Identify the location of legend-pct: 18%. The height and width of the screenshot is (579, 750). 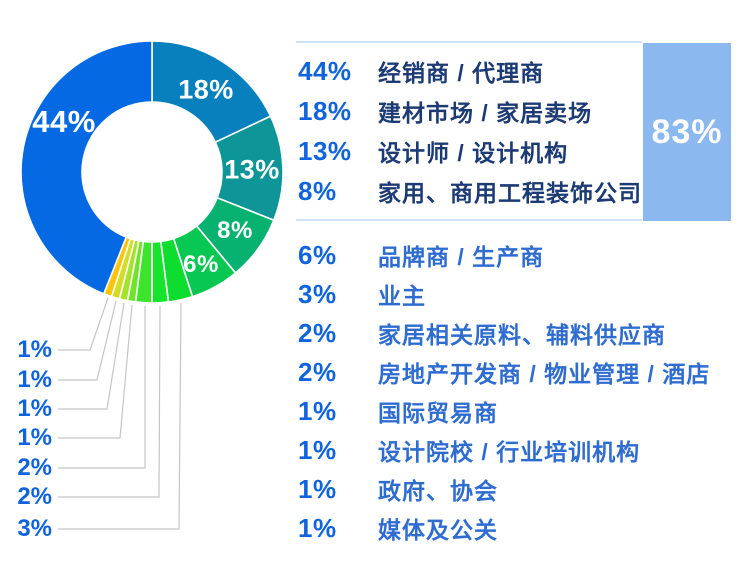
(325, 110).